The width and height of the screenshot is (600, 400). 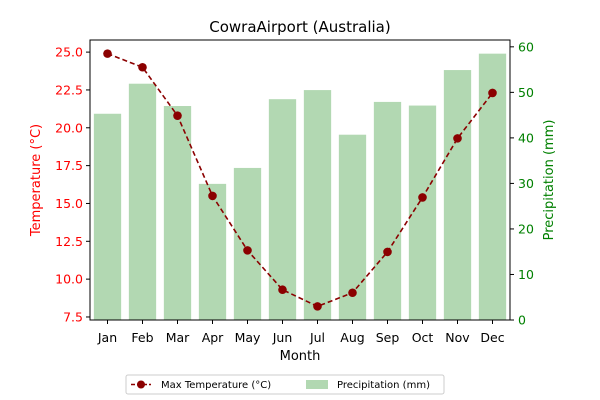 What do you see at coordinates (213, 337) in the screenshot?
I see `x-tick-label: Apr` at bounding box center [213, 337].